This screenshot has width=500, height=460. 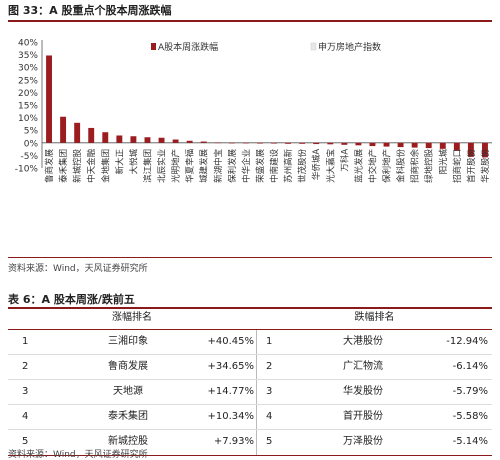 I want to click on x-tick-label: 万科A, so click(x=344, y=160).